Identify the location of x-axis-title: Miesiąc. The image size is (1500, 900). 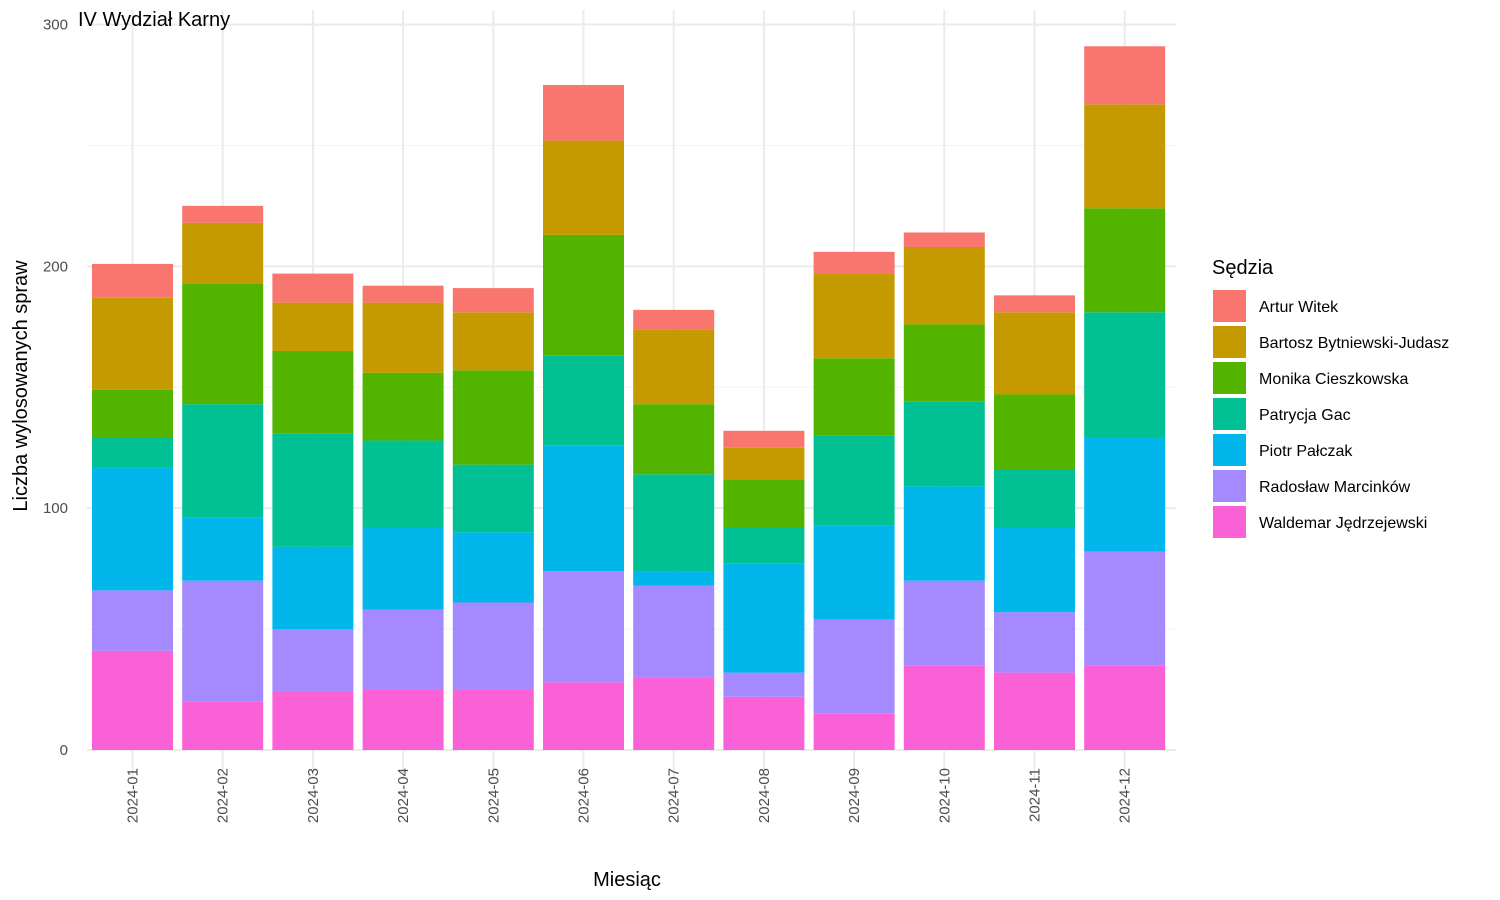
(627, 880).